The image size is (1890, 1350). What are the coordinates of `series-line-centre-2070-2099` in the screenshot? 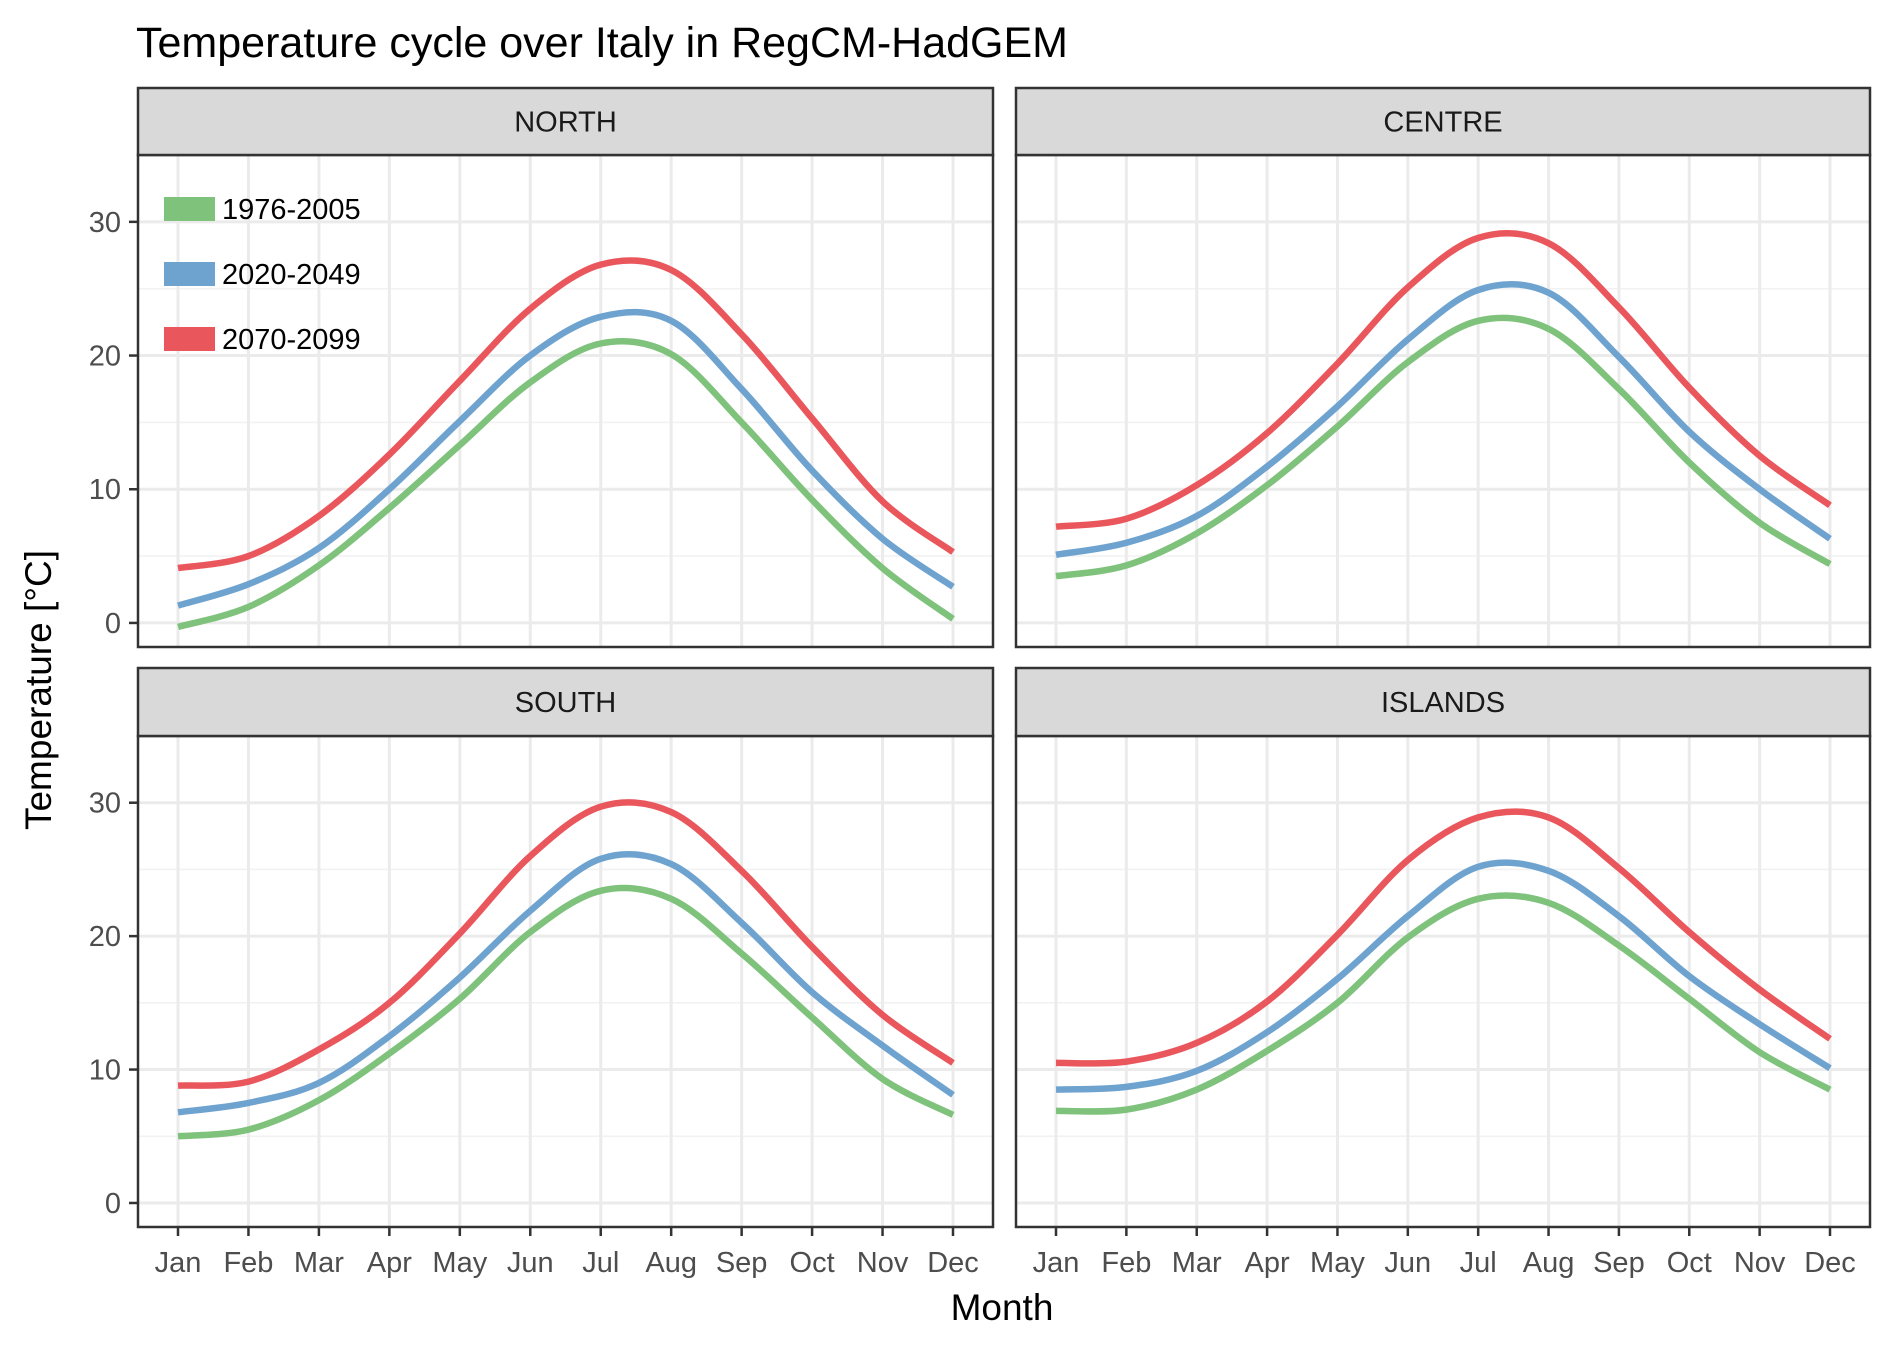 It's located at (1443, 380).